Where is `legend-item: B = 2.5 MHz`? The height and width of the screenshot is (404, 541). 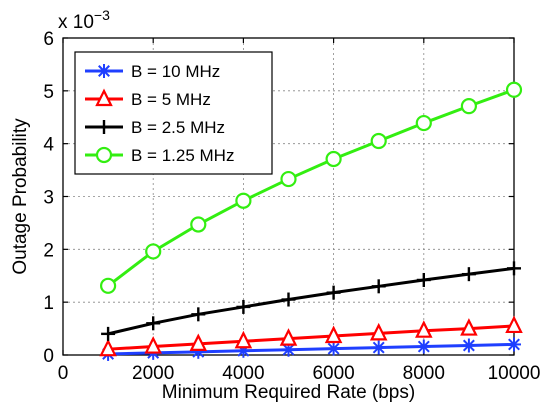
legend-item: B = 2.5 MHz is located at coordinates (155, 127).